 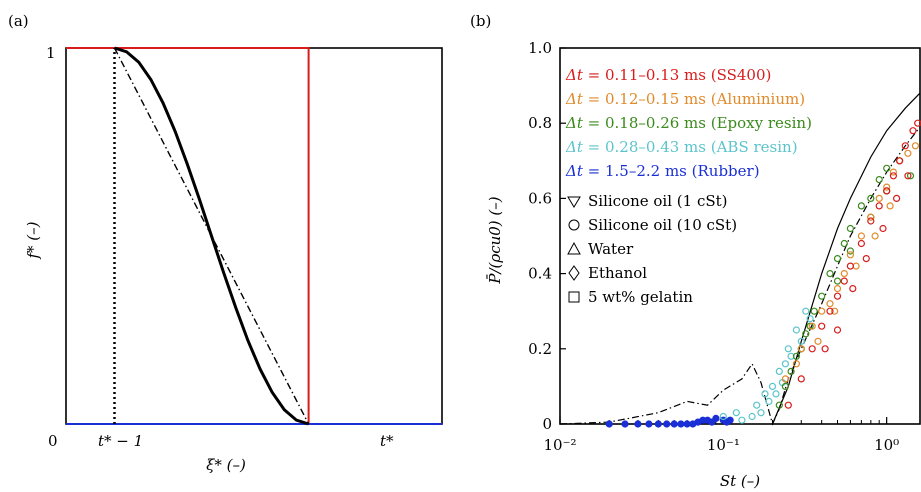 What do you see at coordinates (480, 21) in the screenshot?
I see `panel-b-label: (b)` at bounding box center [480, 21].